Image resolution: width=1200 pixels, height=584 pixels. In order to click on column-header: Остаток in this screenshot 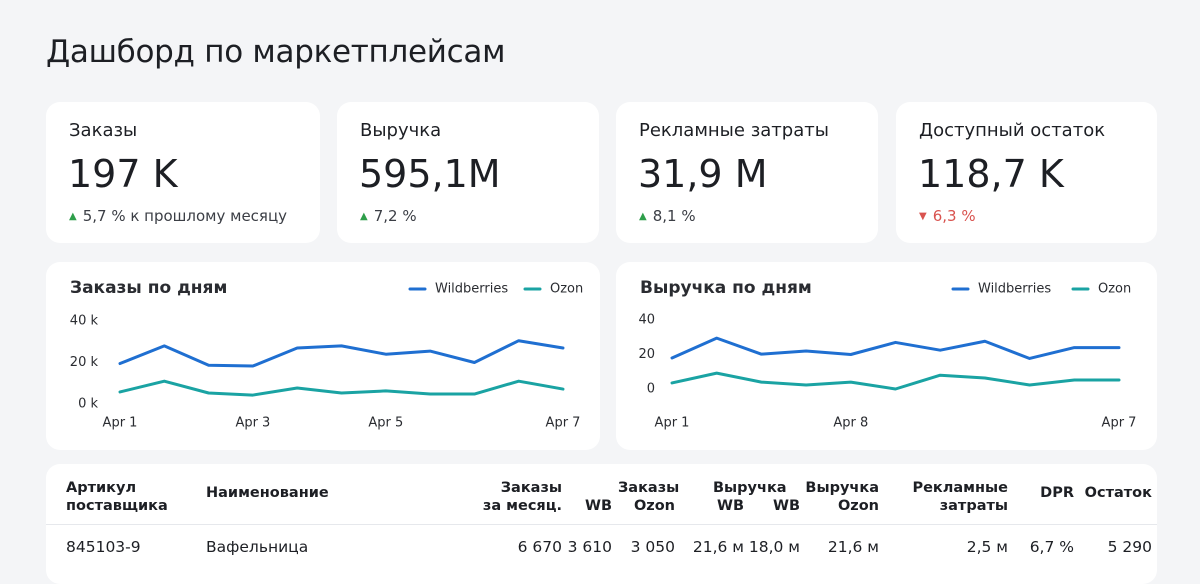, I will do `click(1118, 493)`.